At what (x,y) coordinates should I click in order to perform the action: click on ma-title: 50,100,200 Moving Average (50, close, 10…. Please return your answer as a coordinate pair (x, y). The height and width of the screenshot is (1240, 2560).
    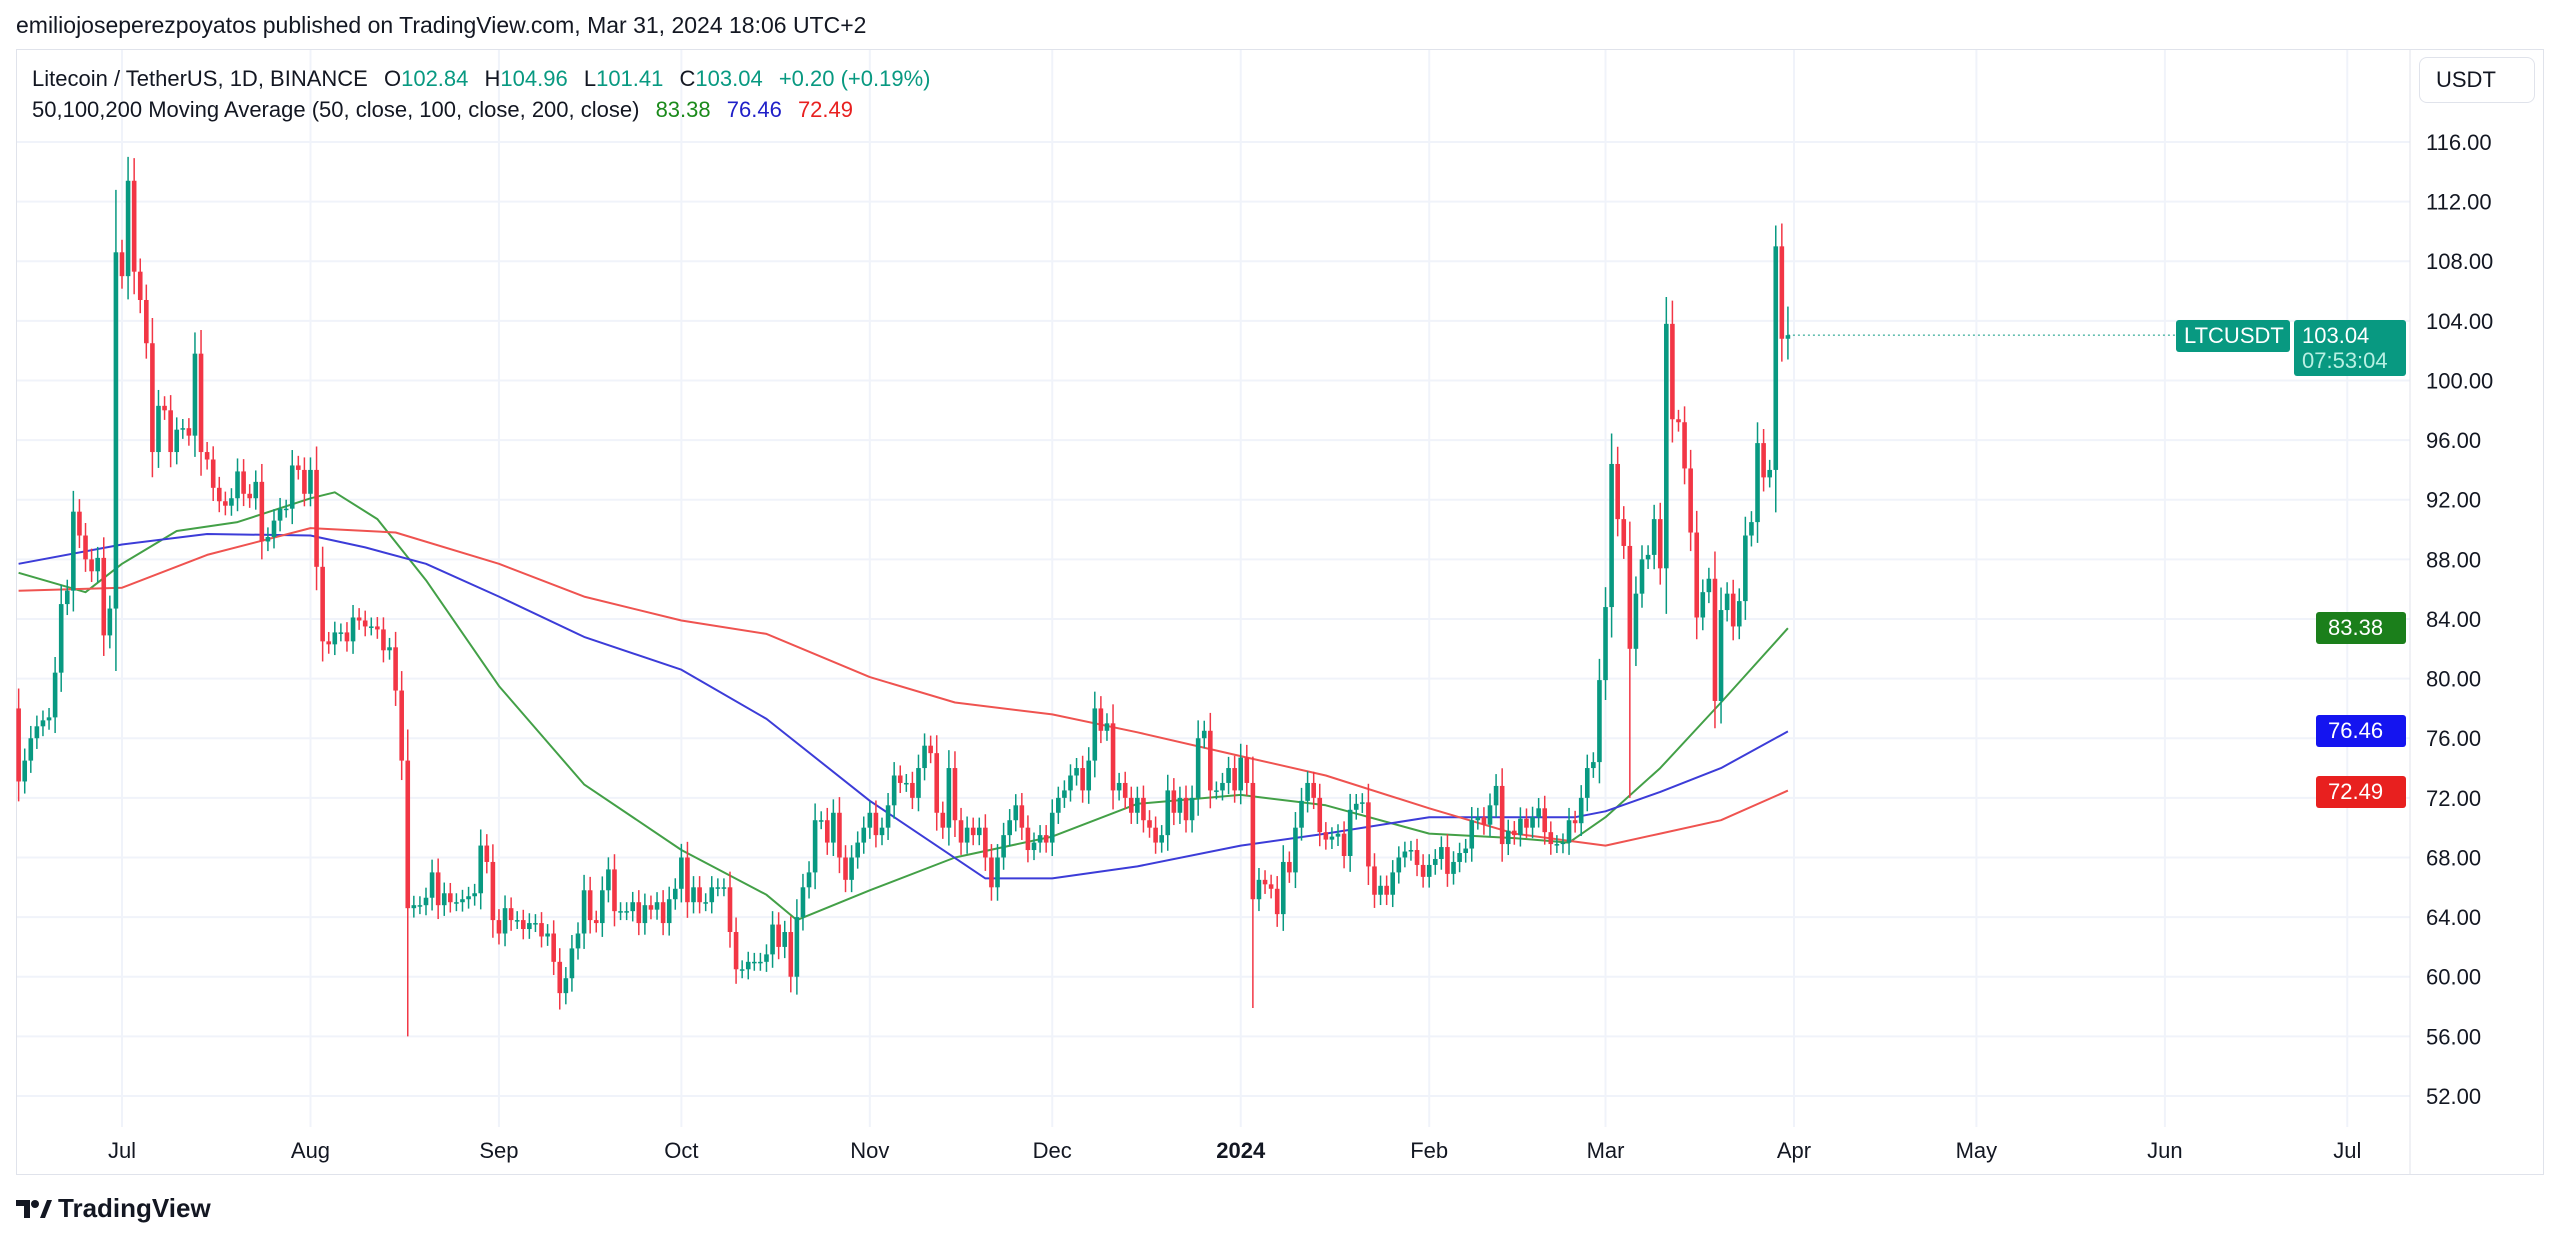
    Looking at the image, I should click on (336, 109).